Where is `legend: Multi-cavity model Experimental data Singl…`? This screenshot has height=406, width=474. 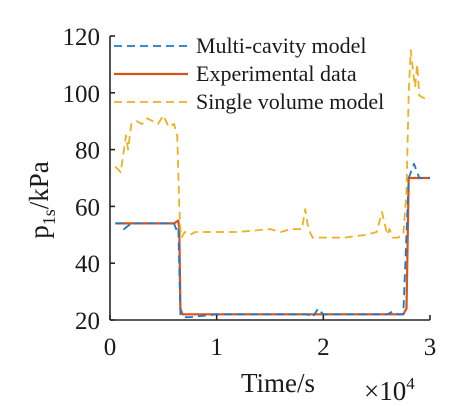
legend: Multi-cavity model Experimental data Singl… is located at coordinates (249, 73).